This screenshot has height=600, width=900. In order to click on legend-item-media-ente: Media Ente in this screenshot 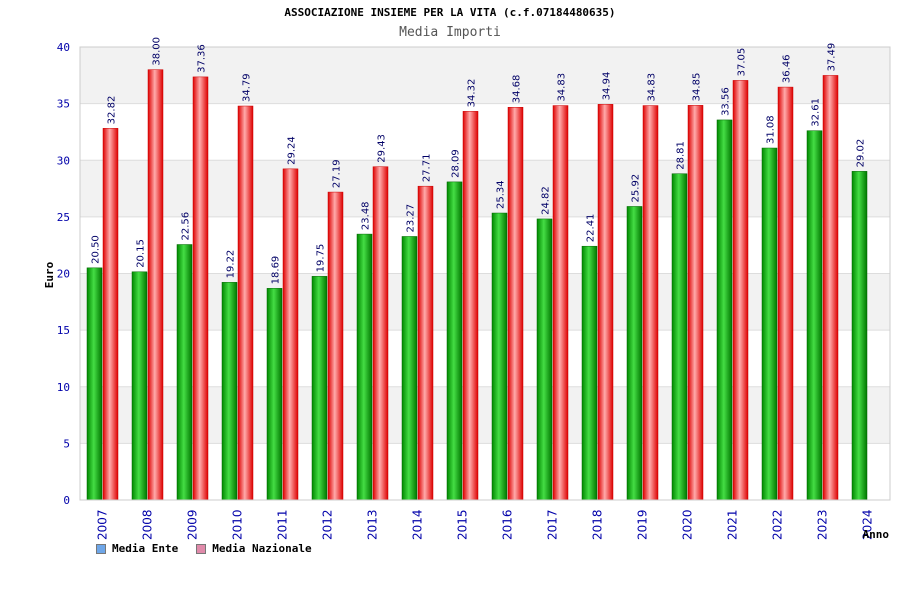, I will do `click(137, 548)`.